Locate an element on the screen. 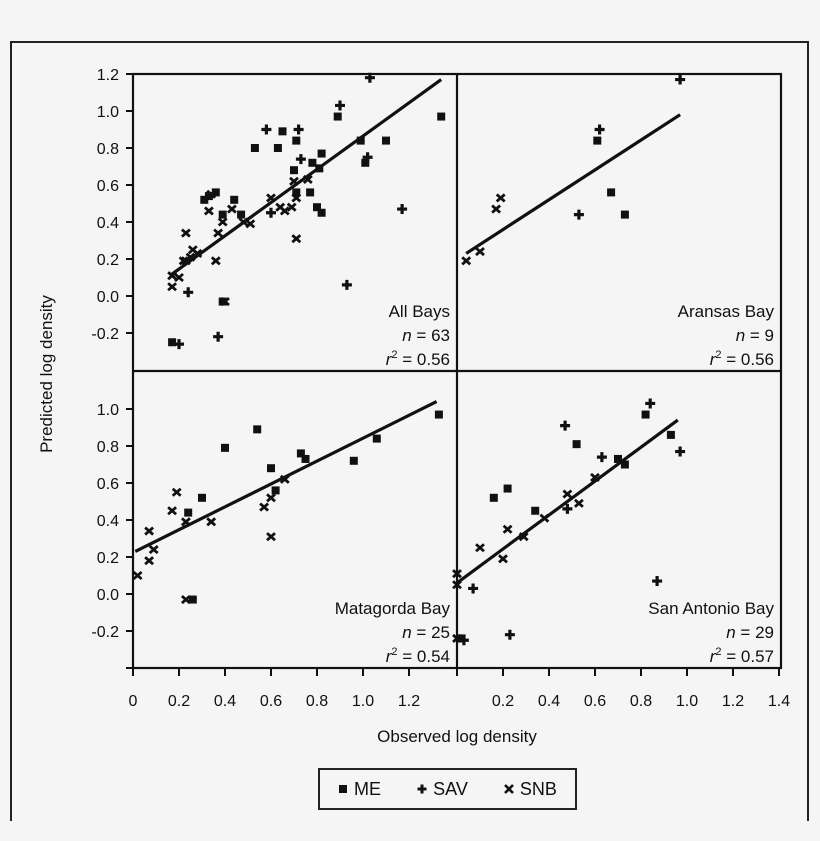 The height and width of the screenshot is (841, 820). y-tick-label: 0.2 is located at coordinates (108, 558).